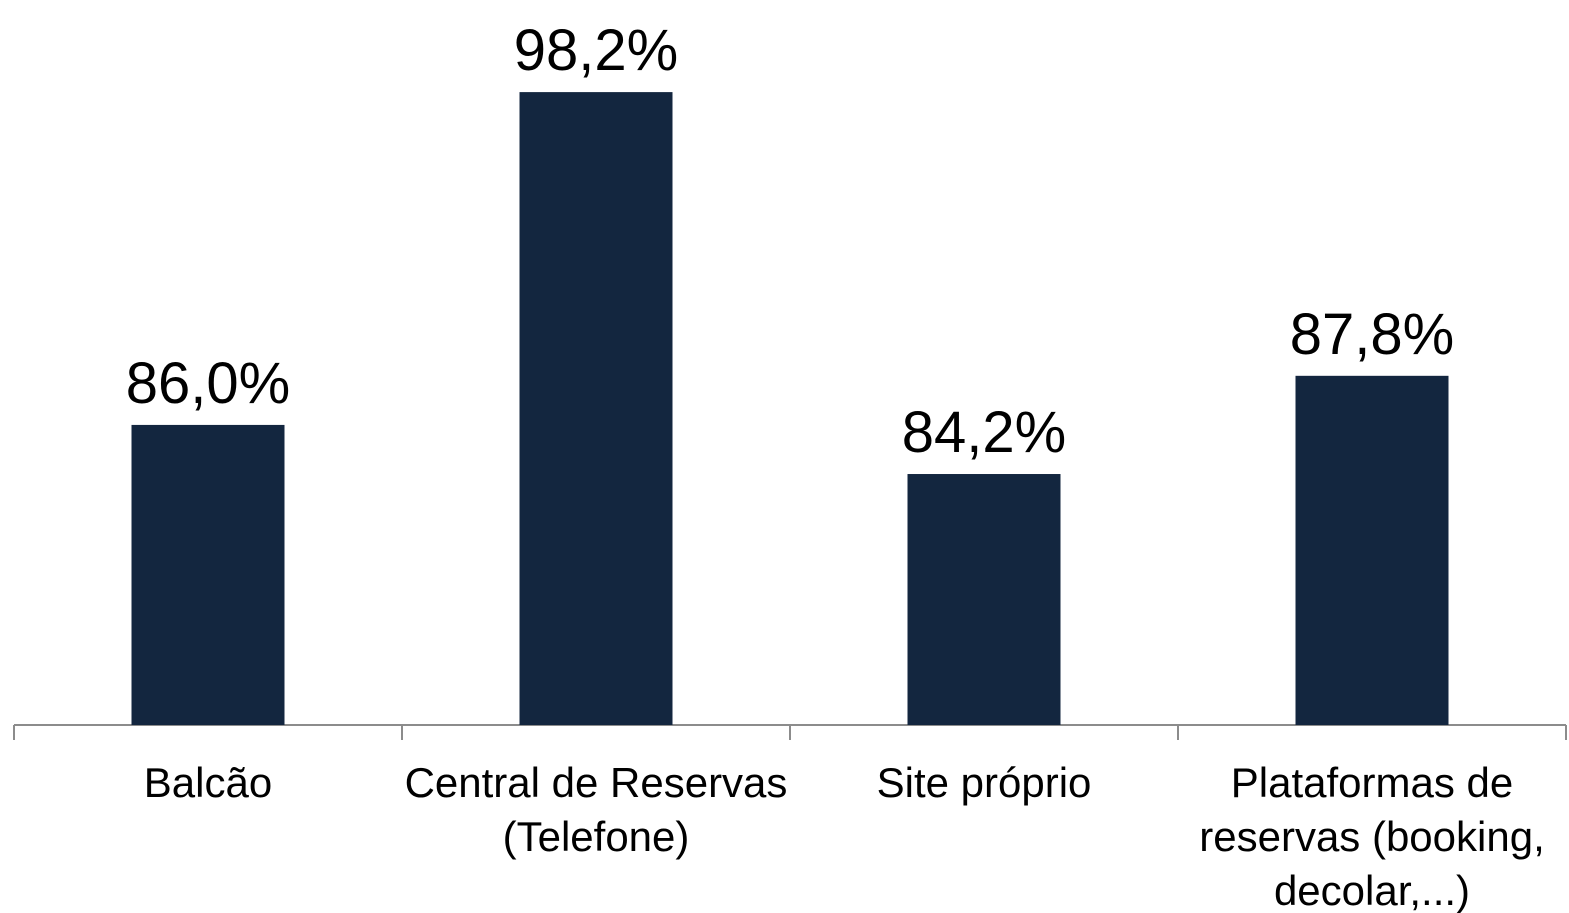  What do you see at coordinates (984, 782) in the screenshot?
I see `x-tick-label: Site próprio` at bounding box center [984, 782].